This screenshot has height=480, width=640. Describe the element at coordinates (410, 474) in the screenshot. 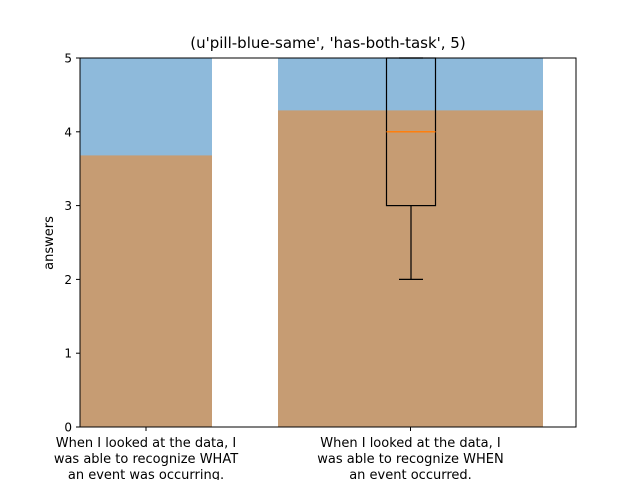

I see `x-tick-label-1-line-2: an event occurred.` at that location.